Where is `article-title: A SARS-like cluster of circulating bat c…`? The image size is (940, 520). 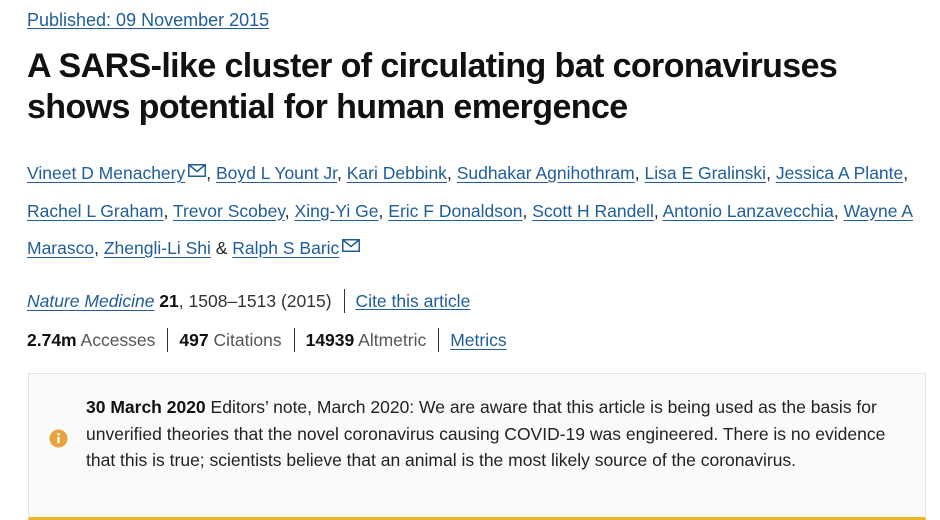 article-title: A SARS-like cluster of circulating bat c… is located at coordinates (432, 86).